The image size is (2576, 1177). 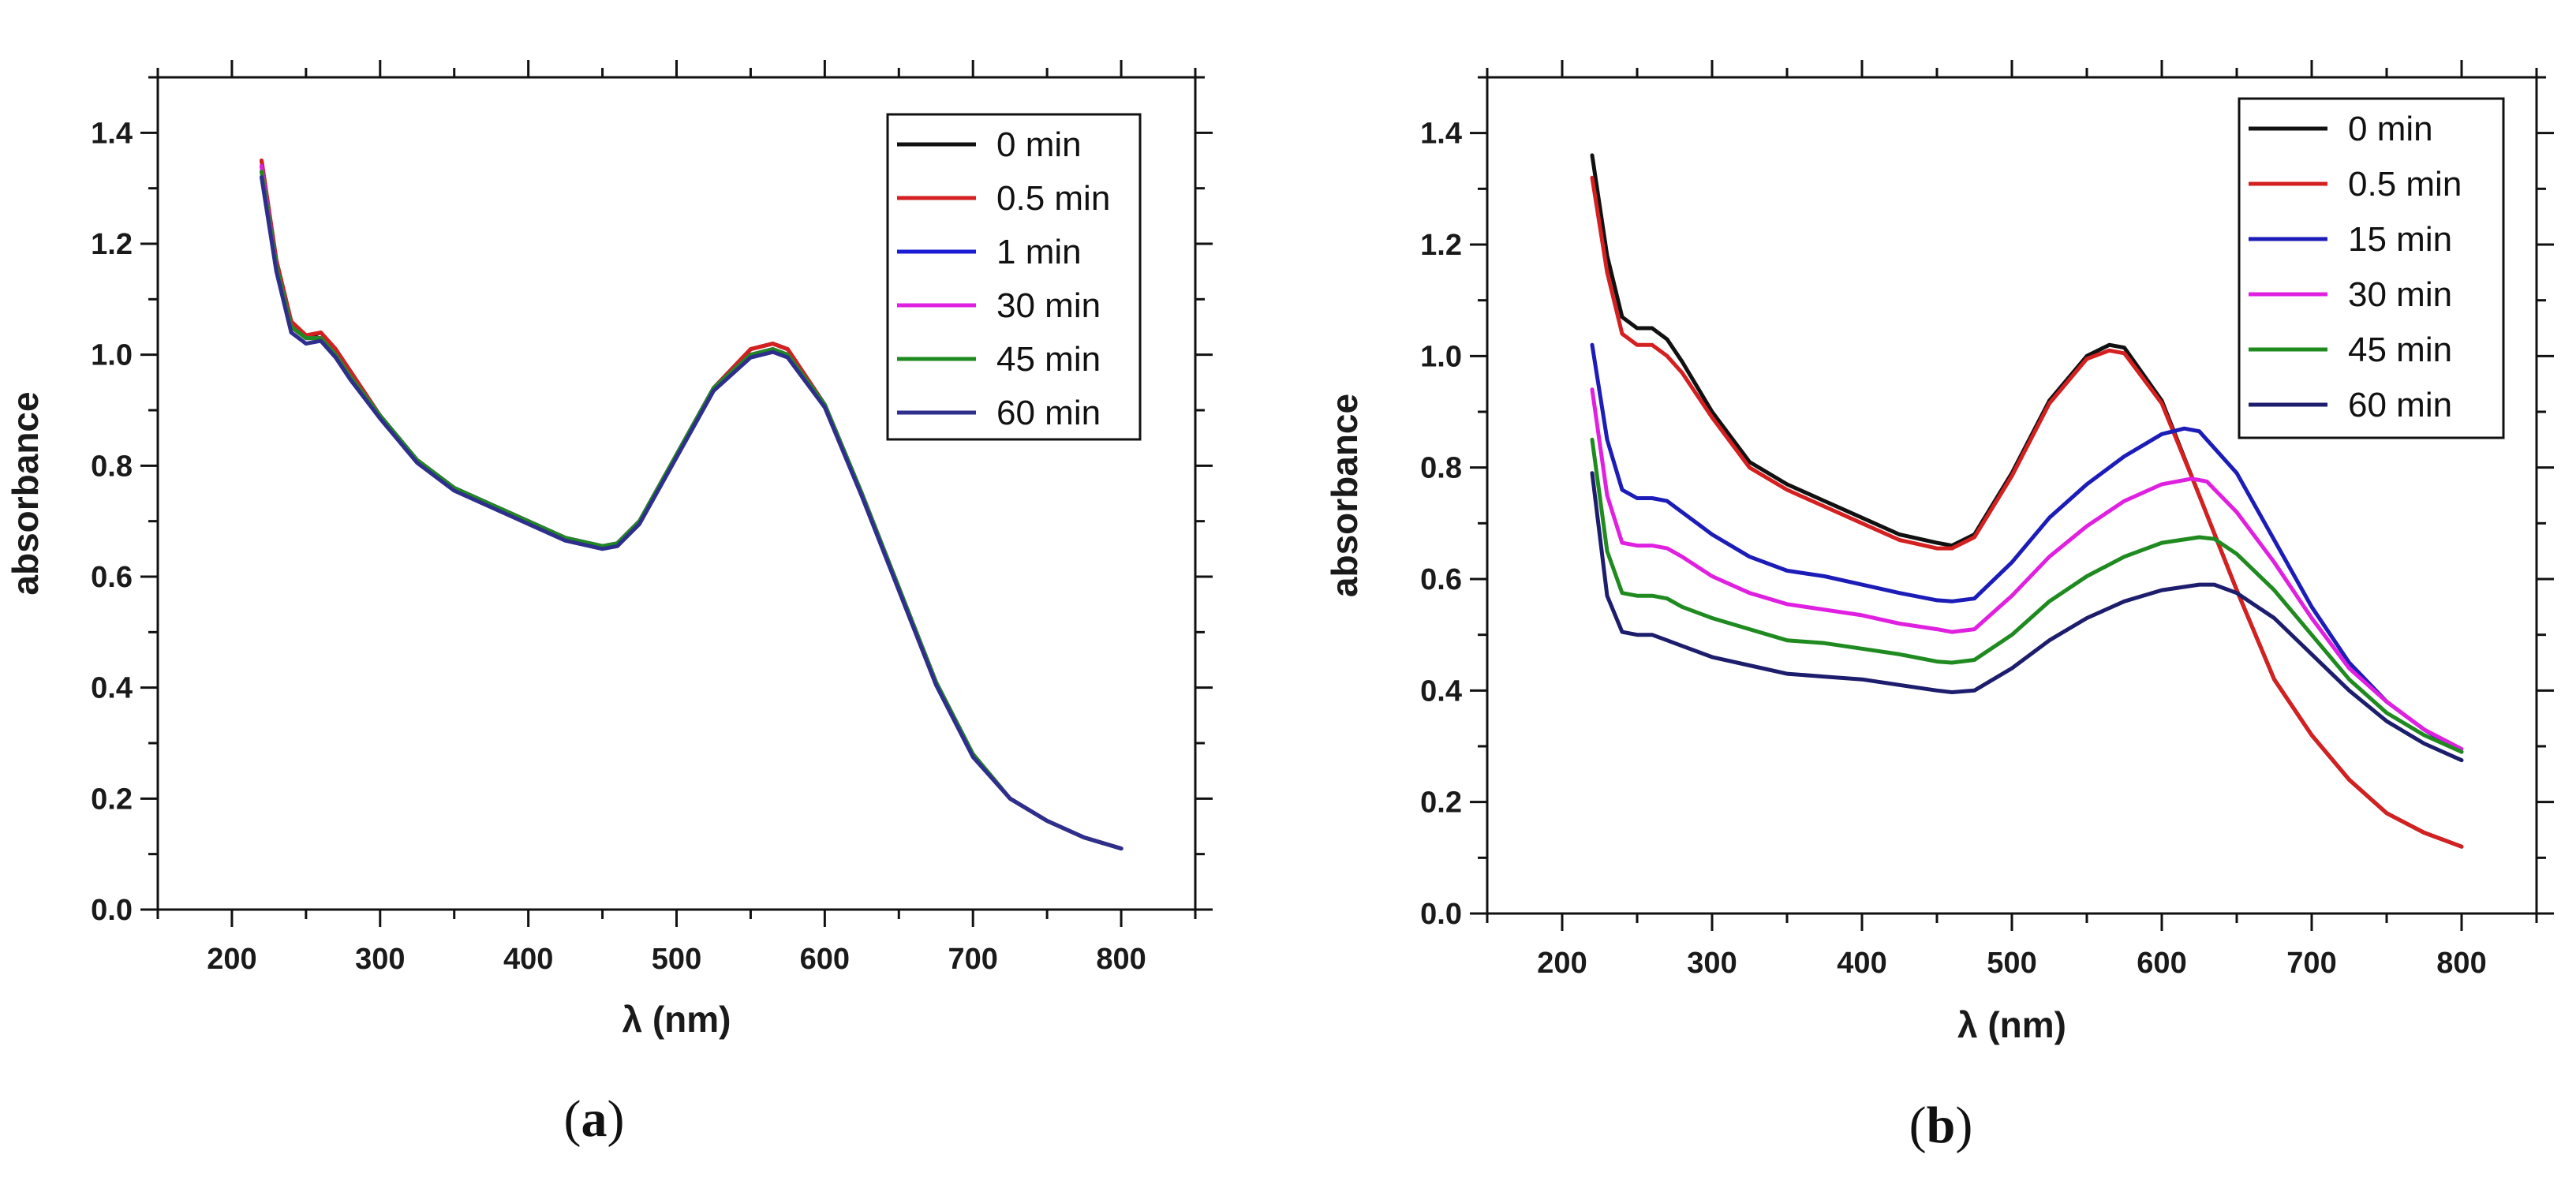 I want to click on series-line-30-min, so click(x=2027, y=569).